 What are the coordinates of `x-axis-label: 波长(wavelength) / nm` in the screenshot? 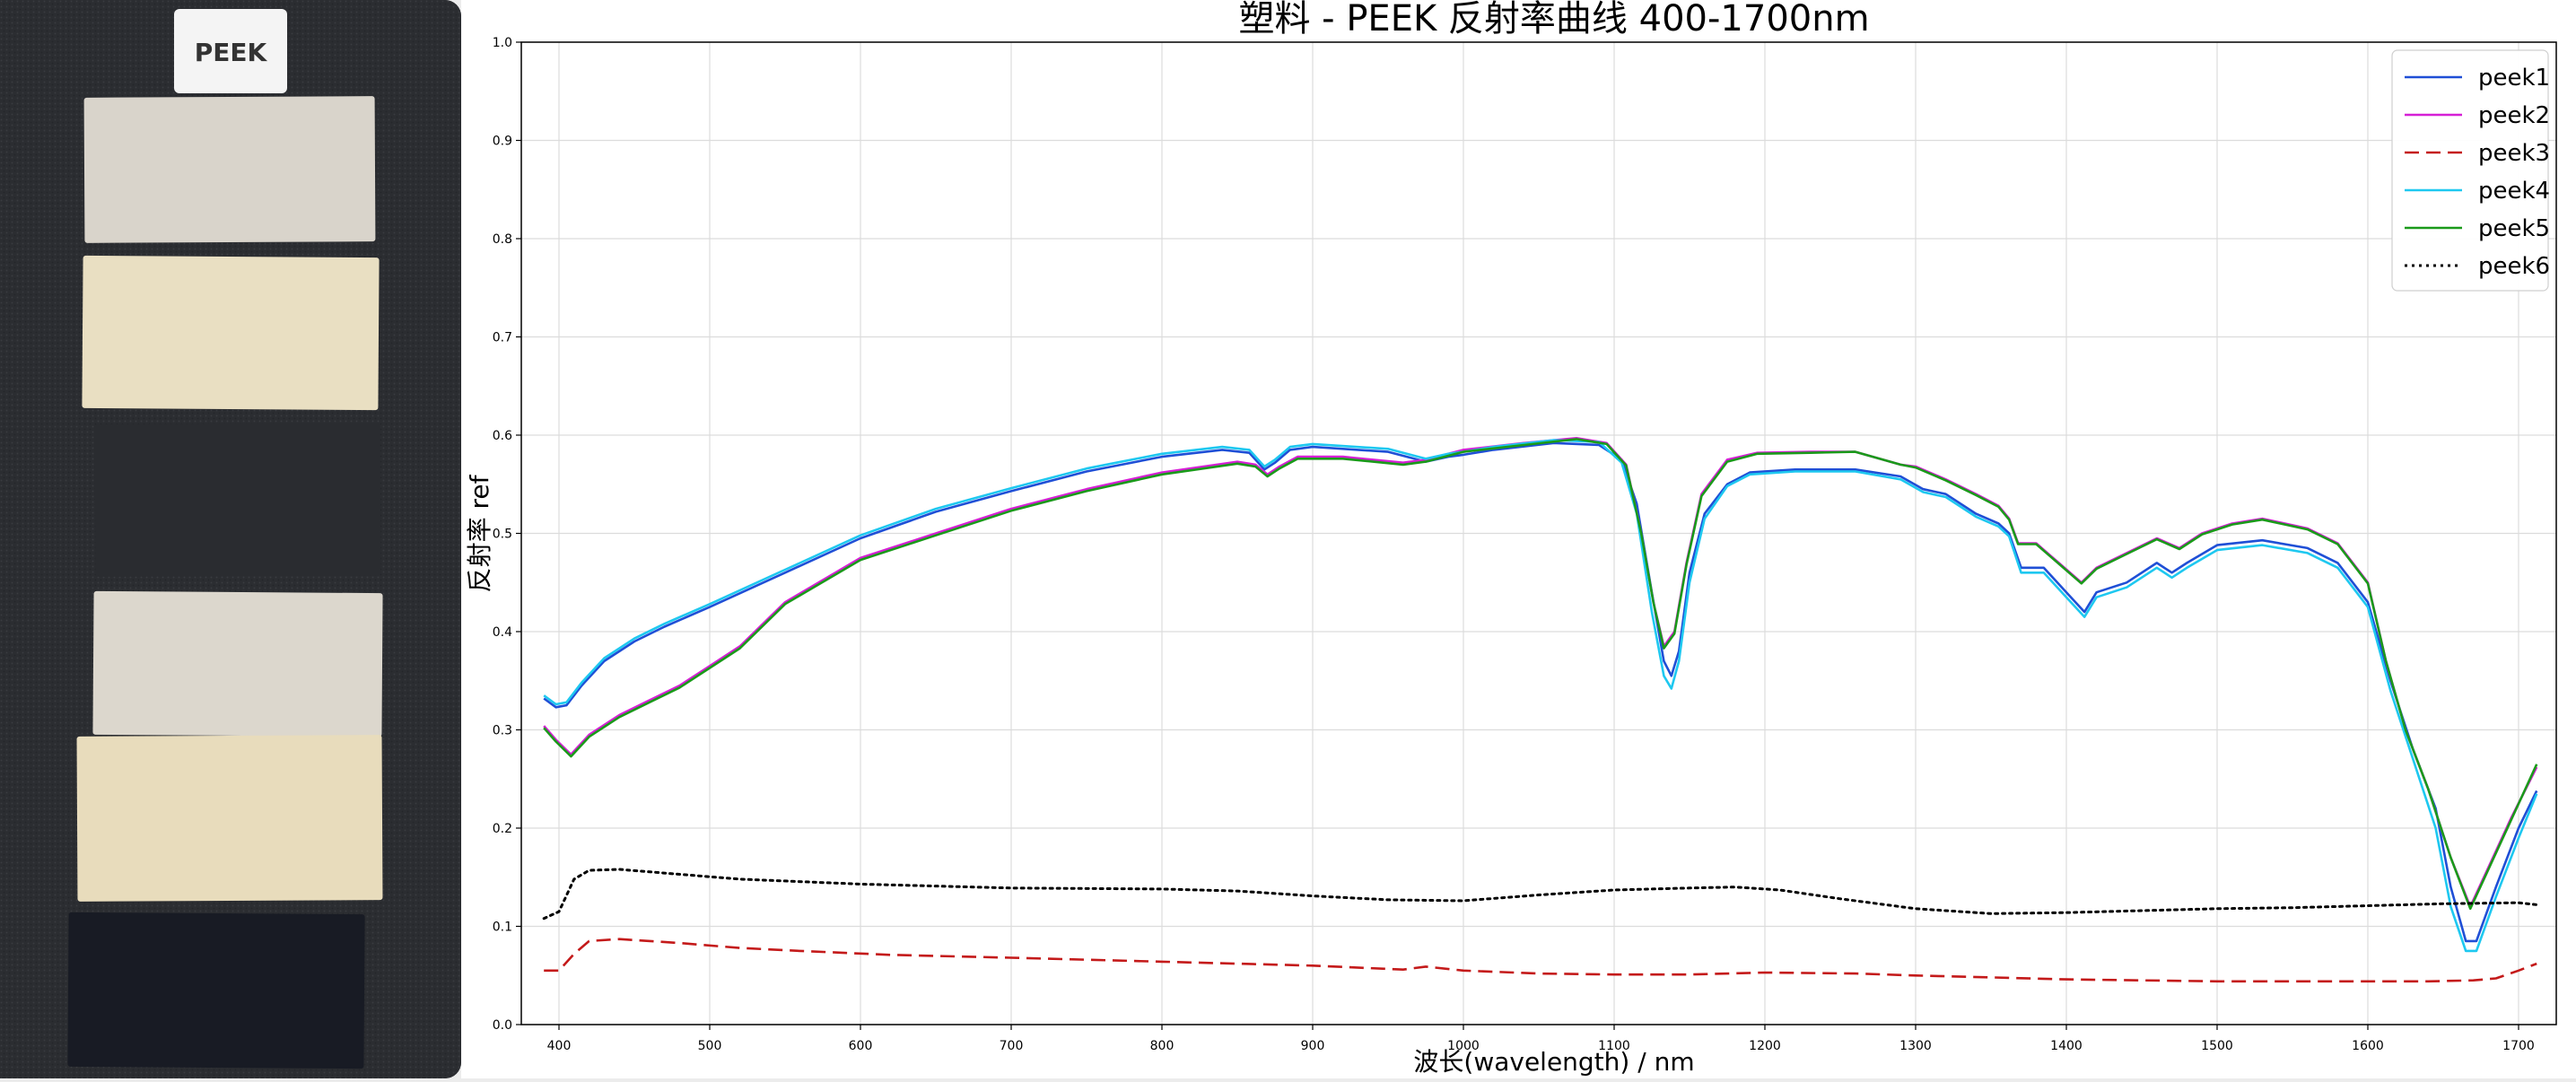 It's located at (1554, 1062).